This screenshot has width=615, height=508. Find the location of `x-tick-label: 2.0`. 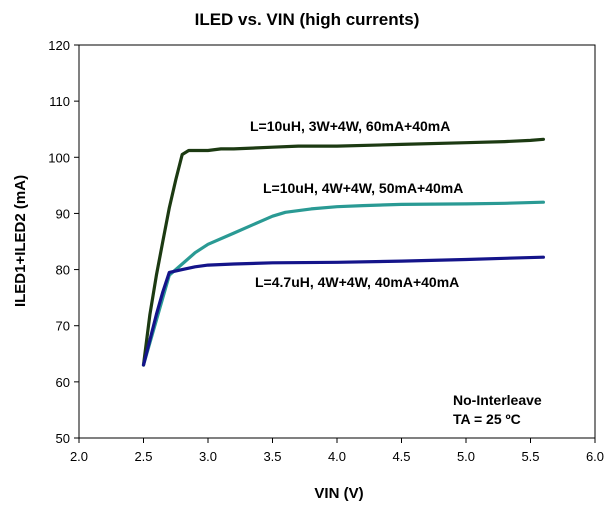

x-tick-label: 2.0 is located at coordinates (79, 456).